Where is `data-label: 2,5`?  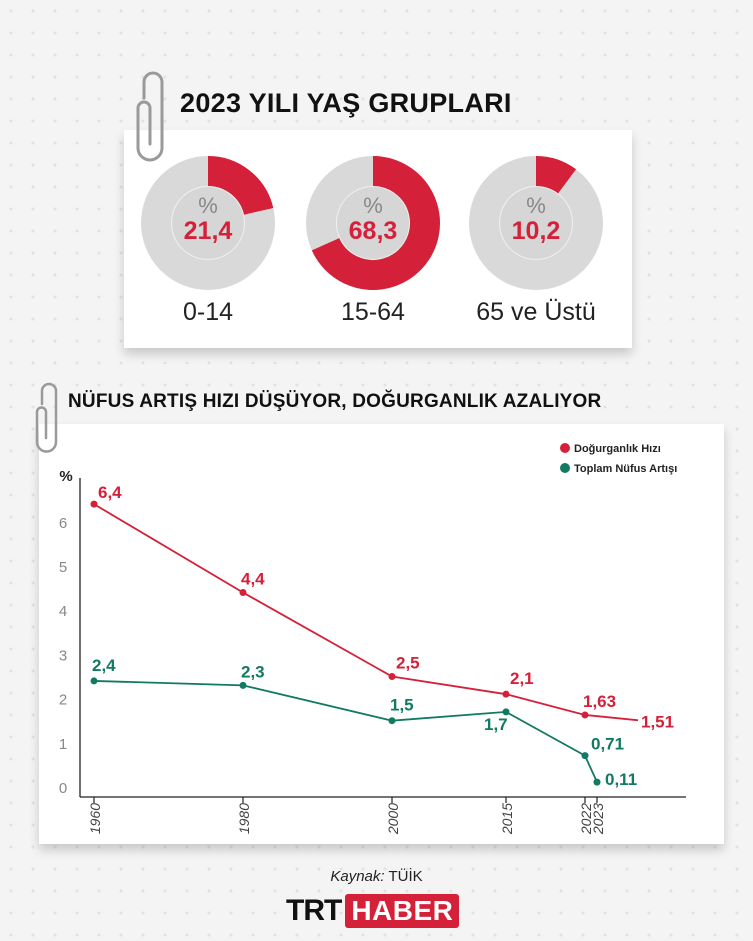
data-label: 2,5 is located at coordinates (408, 663).